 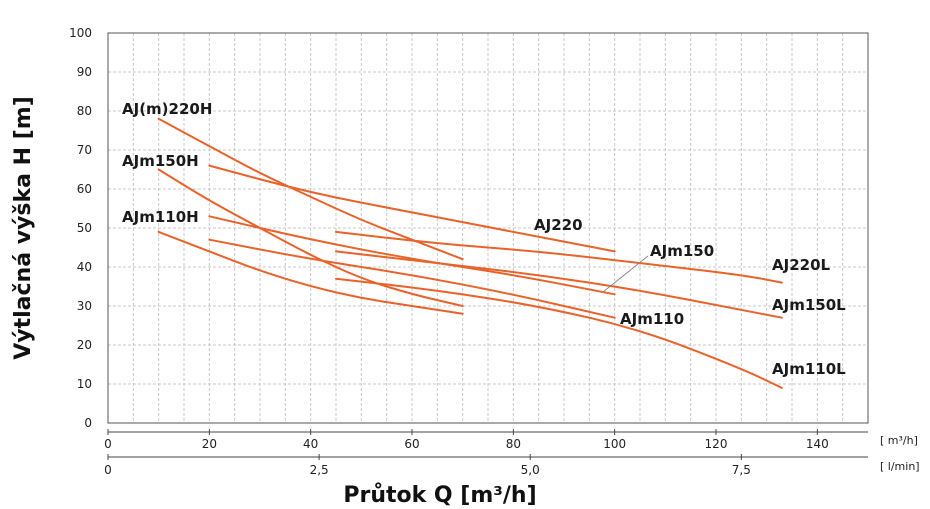 What do you see at coordinates (23, 228) in the screenshot?
I see `y-axis-title: Výtlačná výška H [m]` at bounding box center [23, 228].